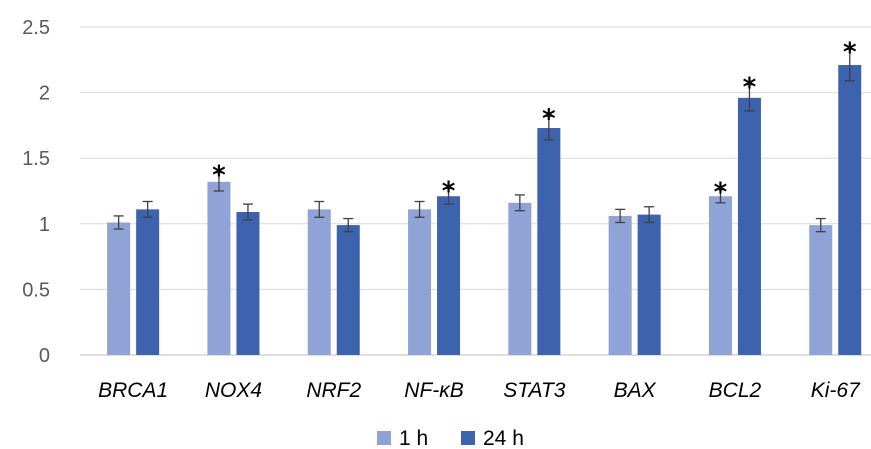 This screenshot has height=449, width=871. What do you see at coordinates (836, 390) in the screenshot?
I see `category-label: Ki-67` at bounding box center [836, 390].